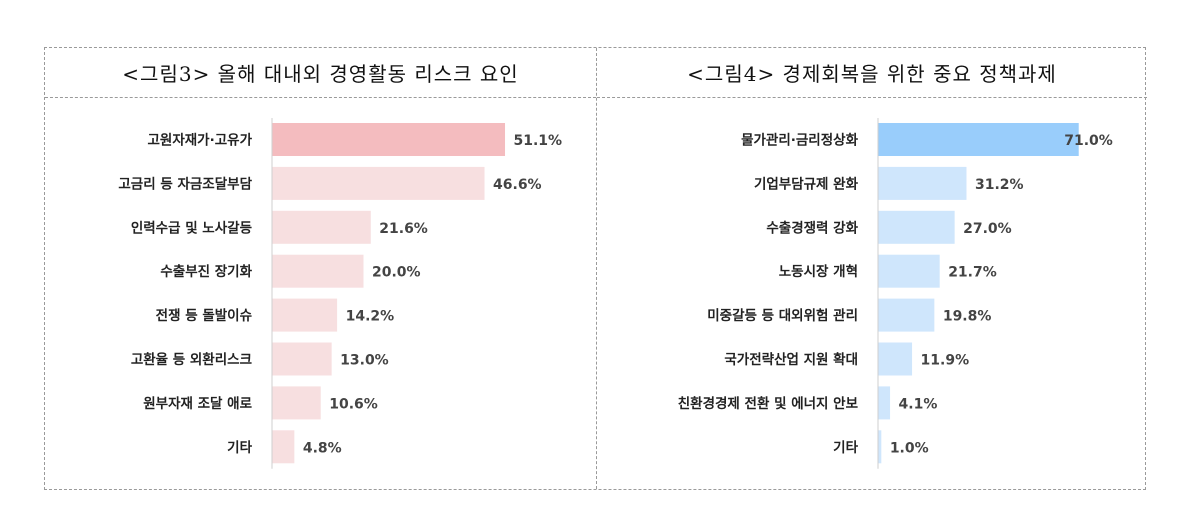 This screenshot has height=527, width=1197. Describe the element at coordinates (517, 185) in the screenshot. I see `value-label-left-2: 46.6%` at that location.